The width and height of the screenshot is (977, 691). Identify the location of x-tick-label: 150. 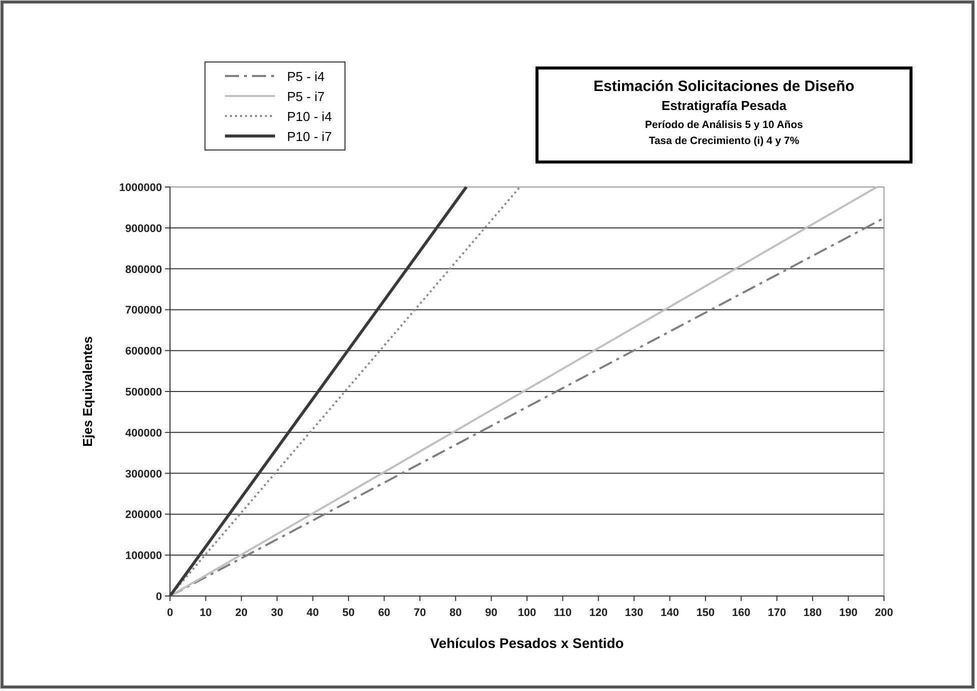
(705, 613).